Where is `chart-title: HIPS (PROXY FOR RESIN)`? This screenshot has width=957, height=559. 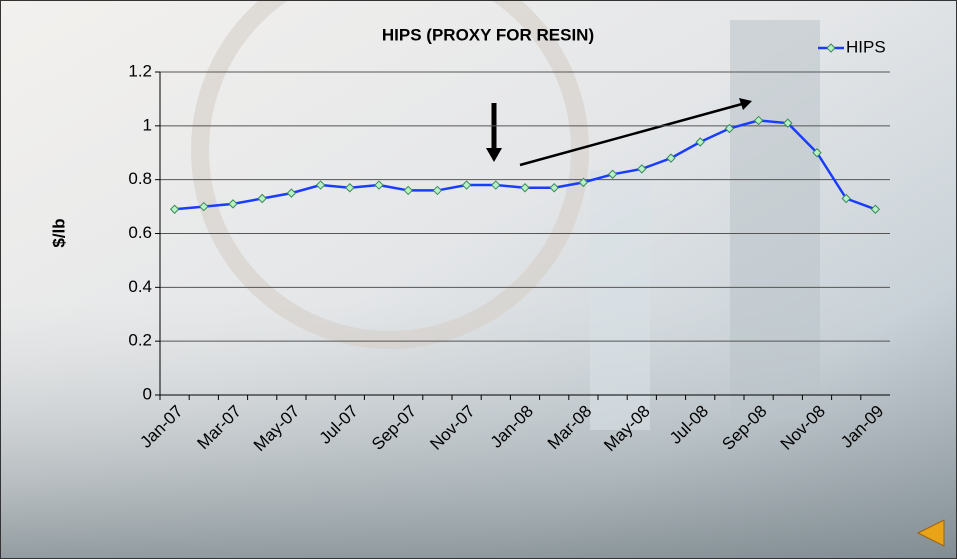
chart-title: HIPS (PROXY FOR RESIN) is located at coordinates (488, 34).